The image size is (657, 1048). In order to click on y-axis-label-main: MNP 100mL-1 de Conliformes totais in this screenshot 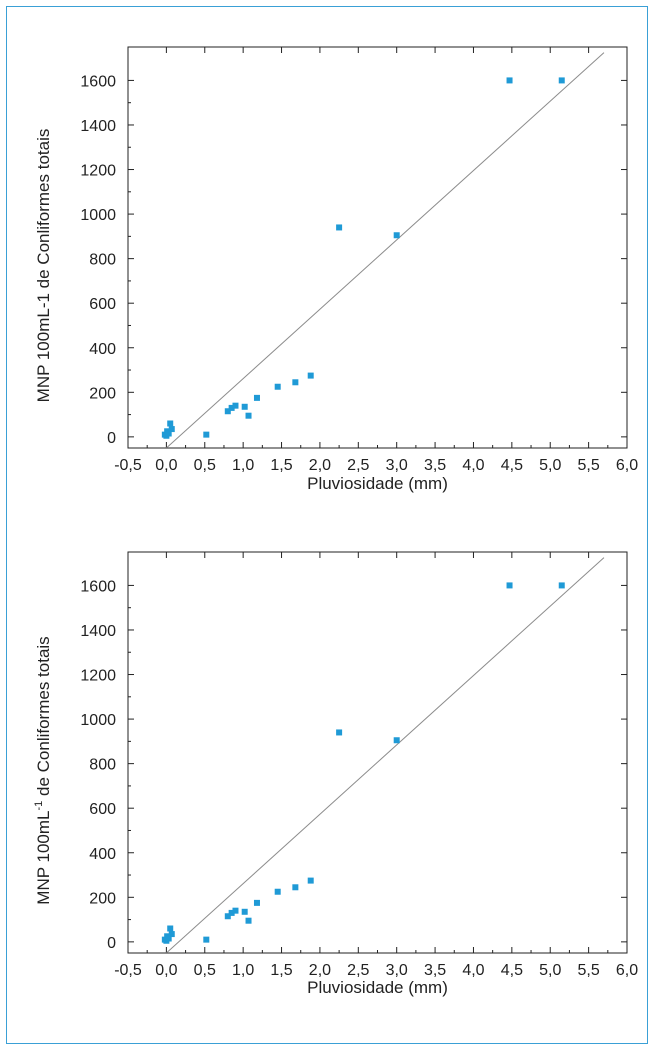, I will do `click(43, 266)`.